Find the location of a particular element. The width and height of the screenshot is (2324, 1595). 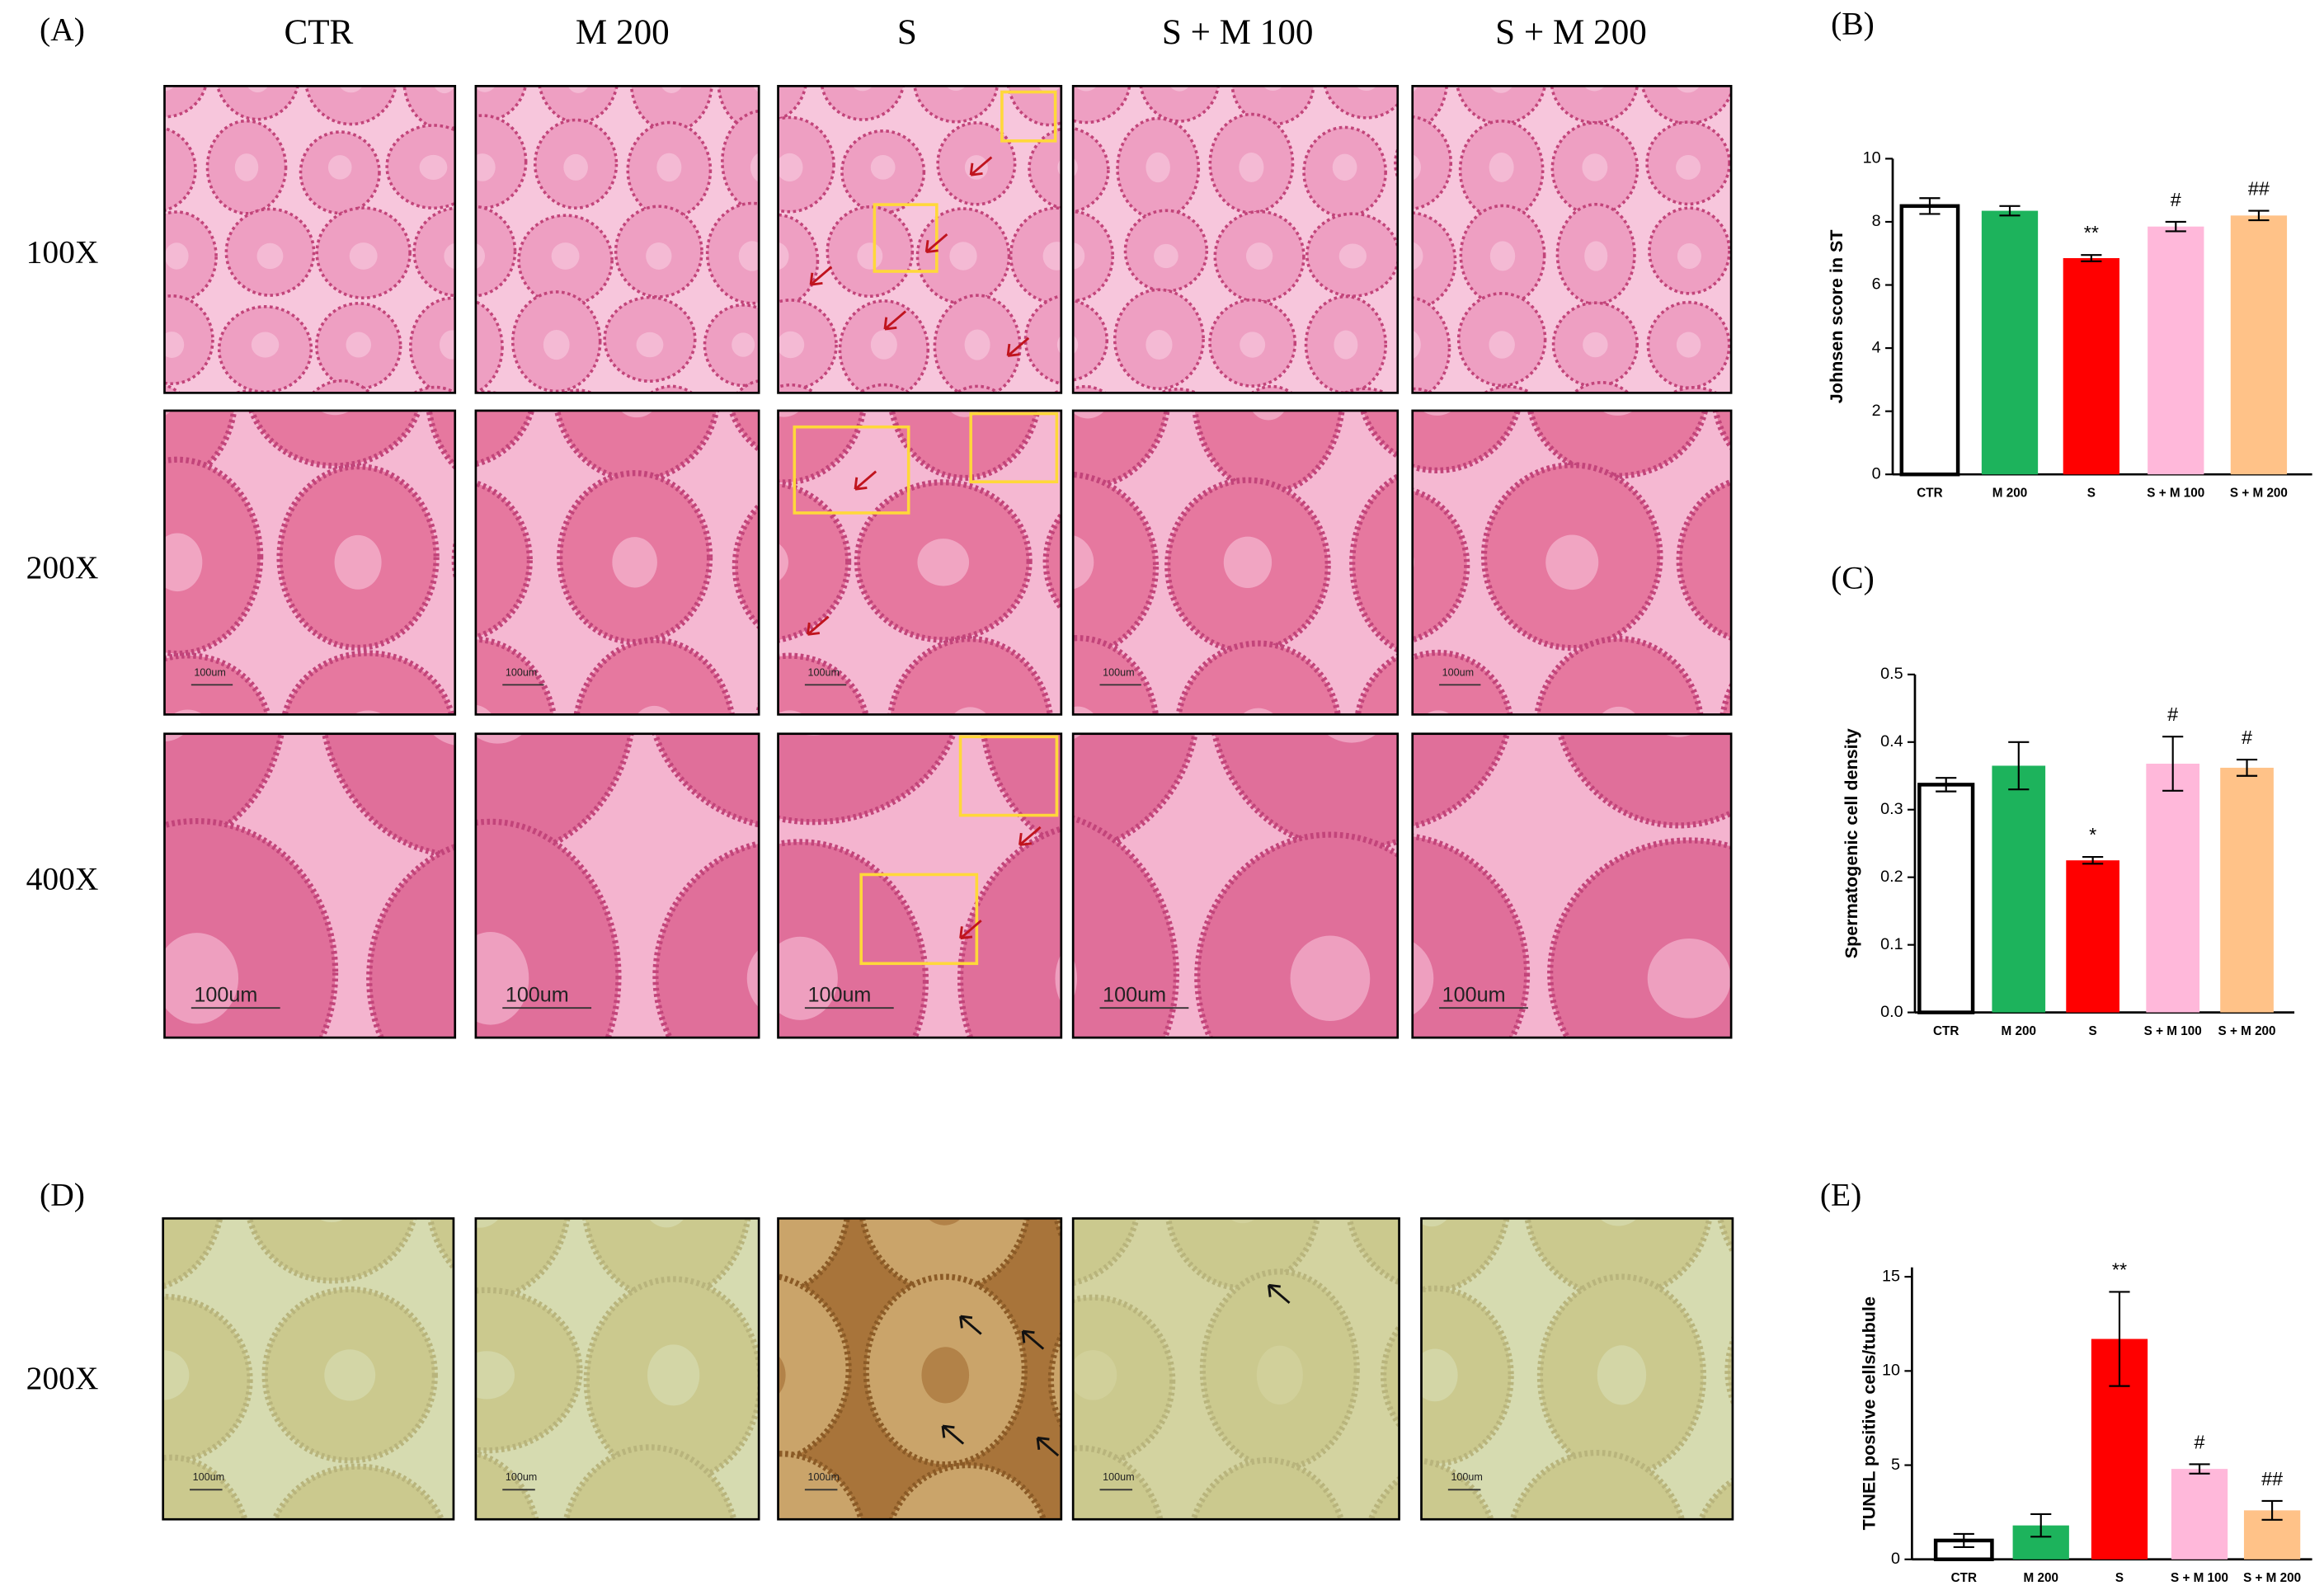

y-tick-label: 6 is located at coordinates (1876, 284).